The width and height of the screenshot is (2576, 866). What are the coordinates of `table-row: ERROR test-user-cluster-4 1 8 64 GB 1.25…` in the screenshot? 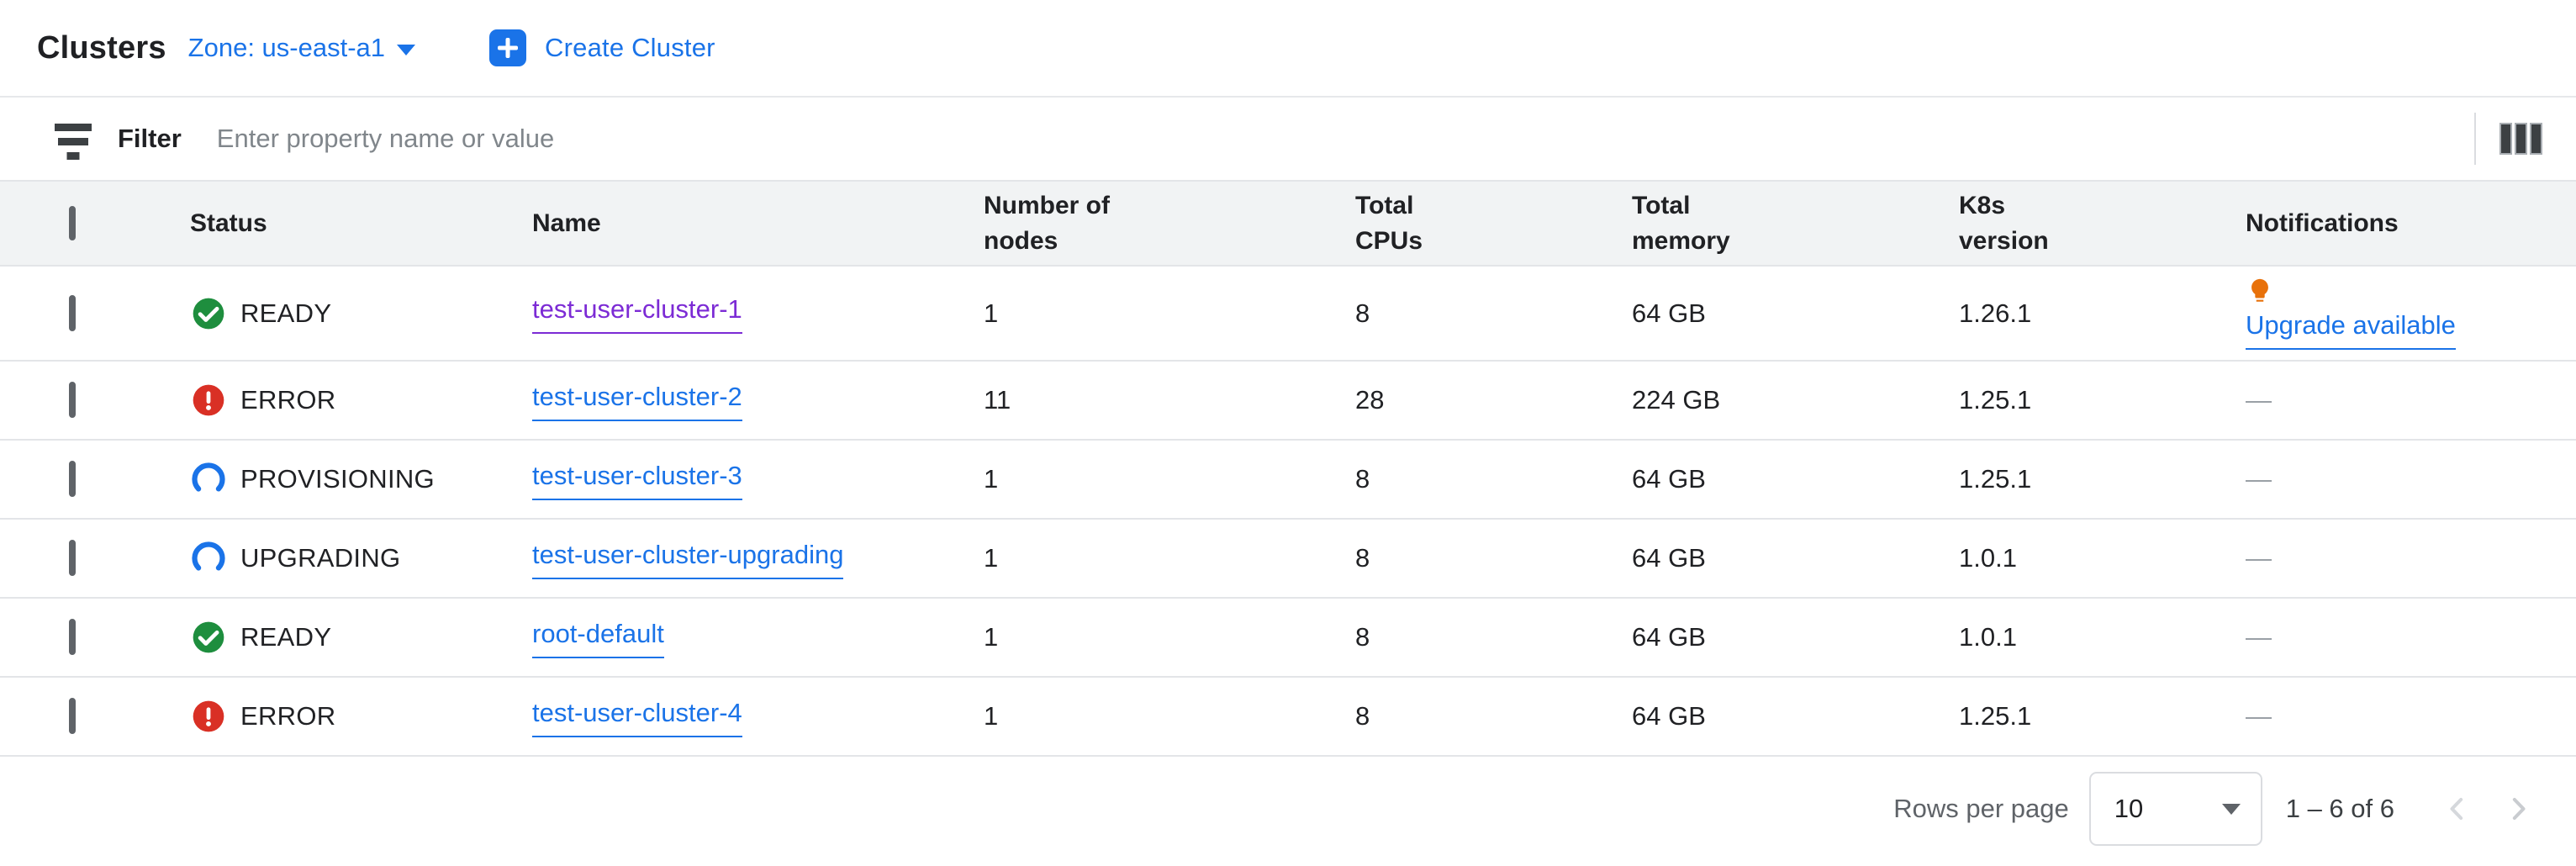 It's located at (1288, 717).